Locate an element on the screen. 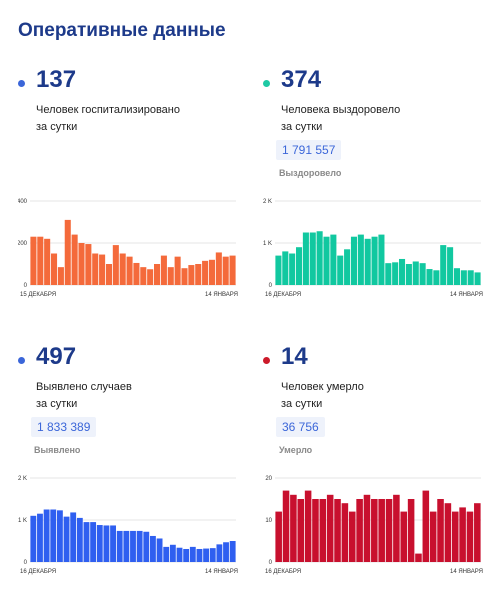 This screenshot has height=607, width=503. total-count: 36 756 is located at coordinates (300, 427).